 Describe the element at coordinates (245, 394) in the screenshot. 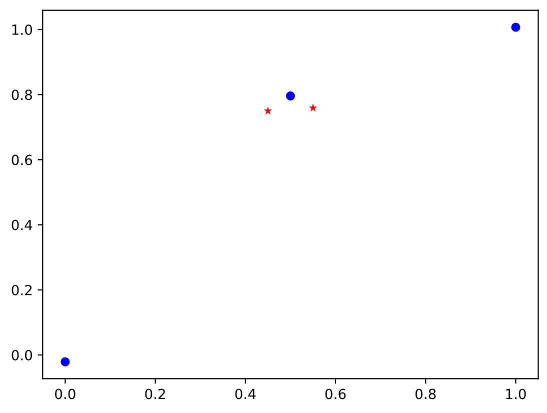

I see `x-tick-label: 0.4` at that location.